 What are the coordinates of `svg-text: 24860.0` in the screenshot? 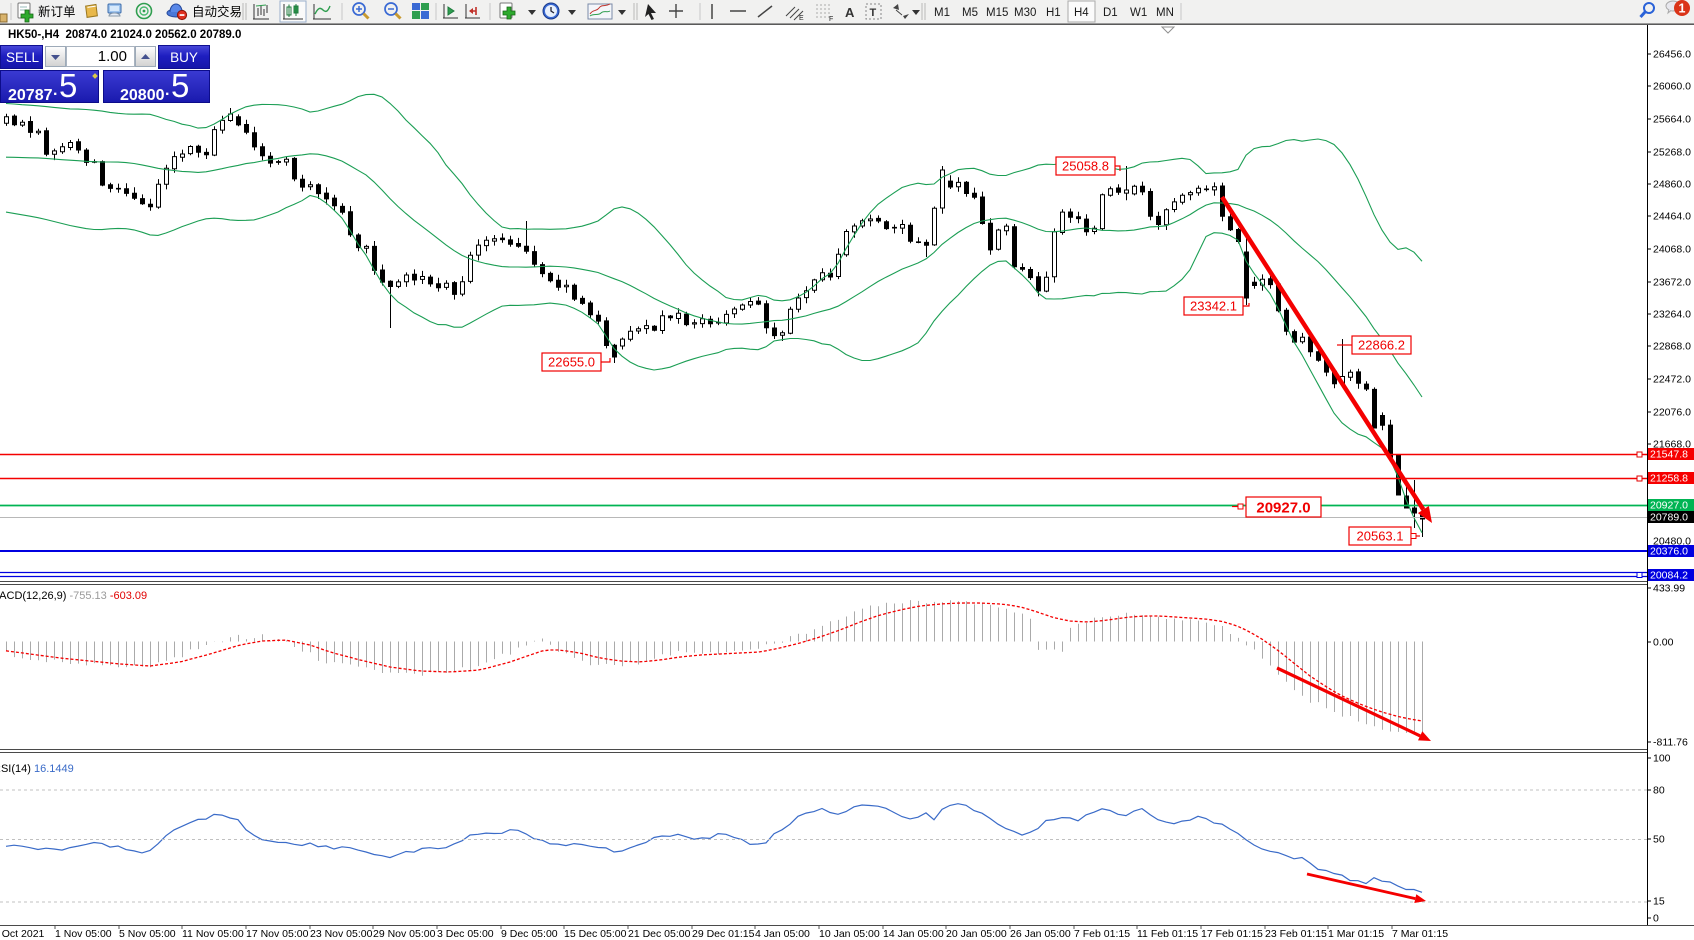 It's located at (1672, 185).